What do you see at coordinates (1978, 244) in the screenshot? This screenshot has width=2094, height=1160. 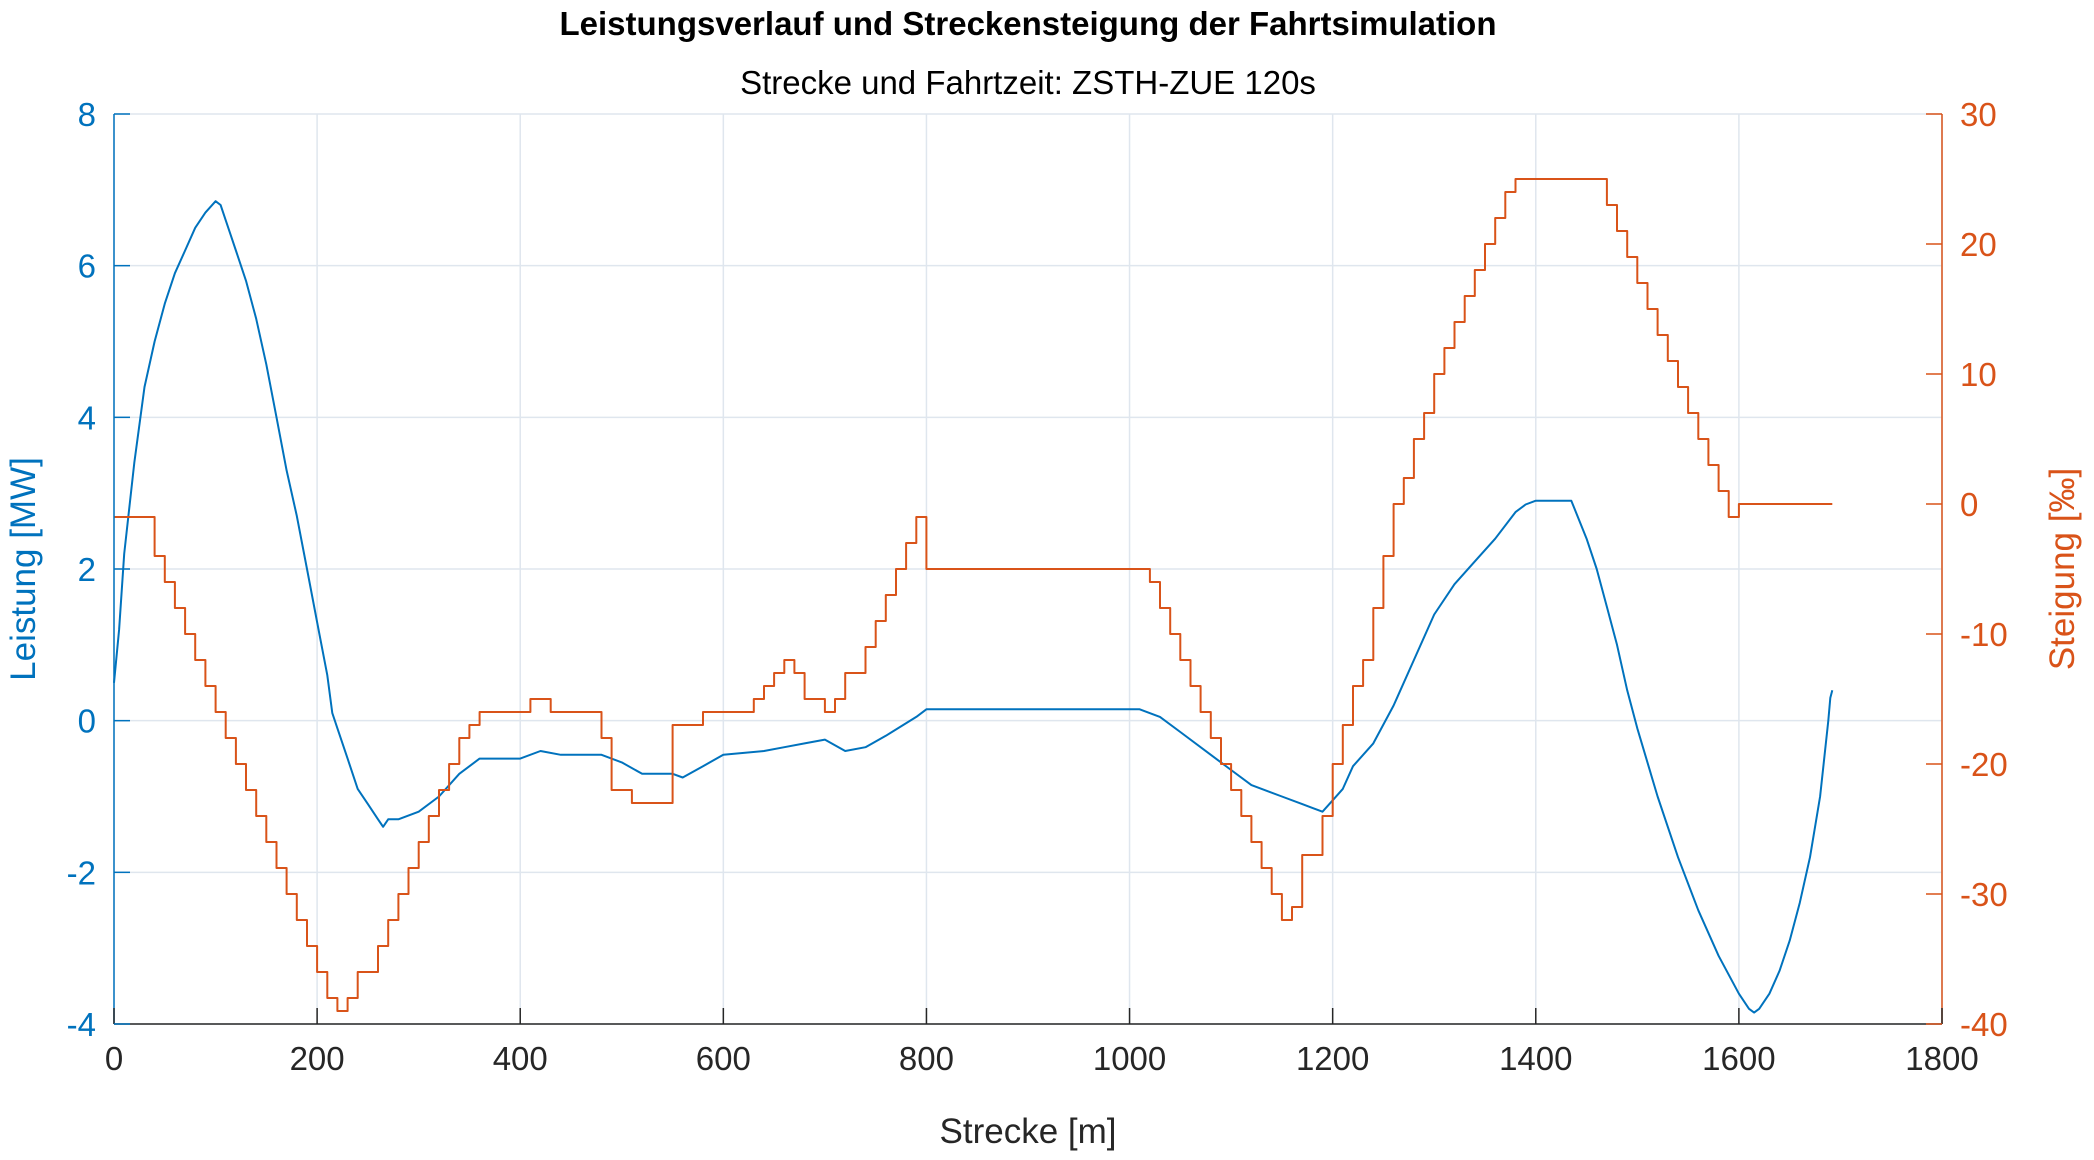 I see `y-right-tick-label: 20` at bounding box center [1978, 244].